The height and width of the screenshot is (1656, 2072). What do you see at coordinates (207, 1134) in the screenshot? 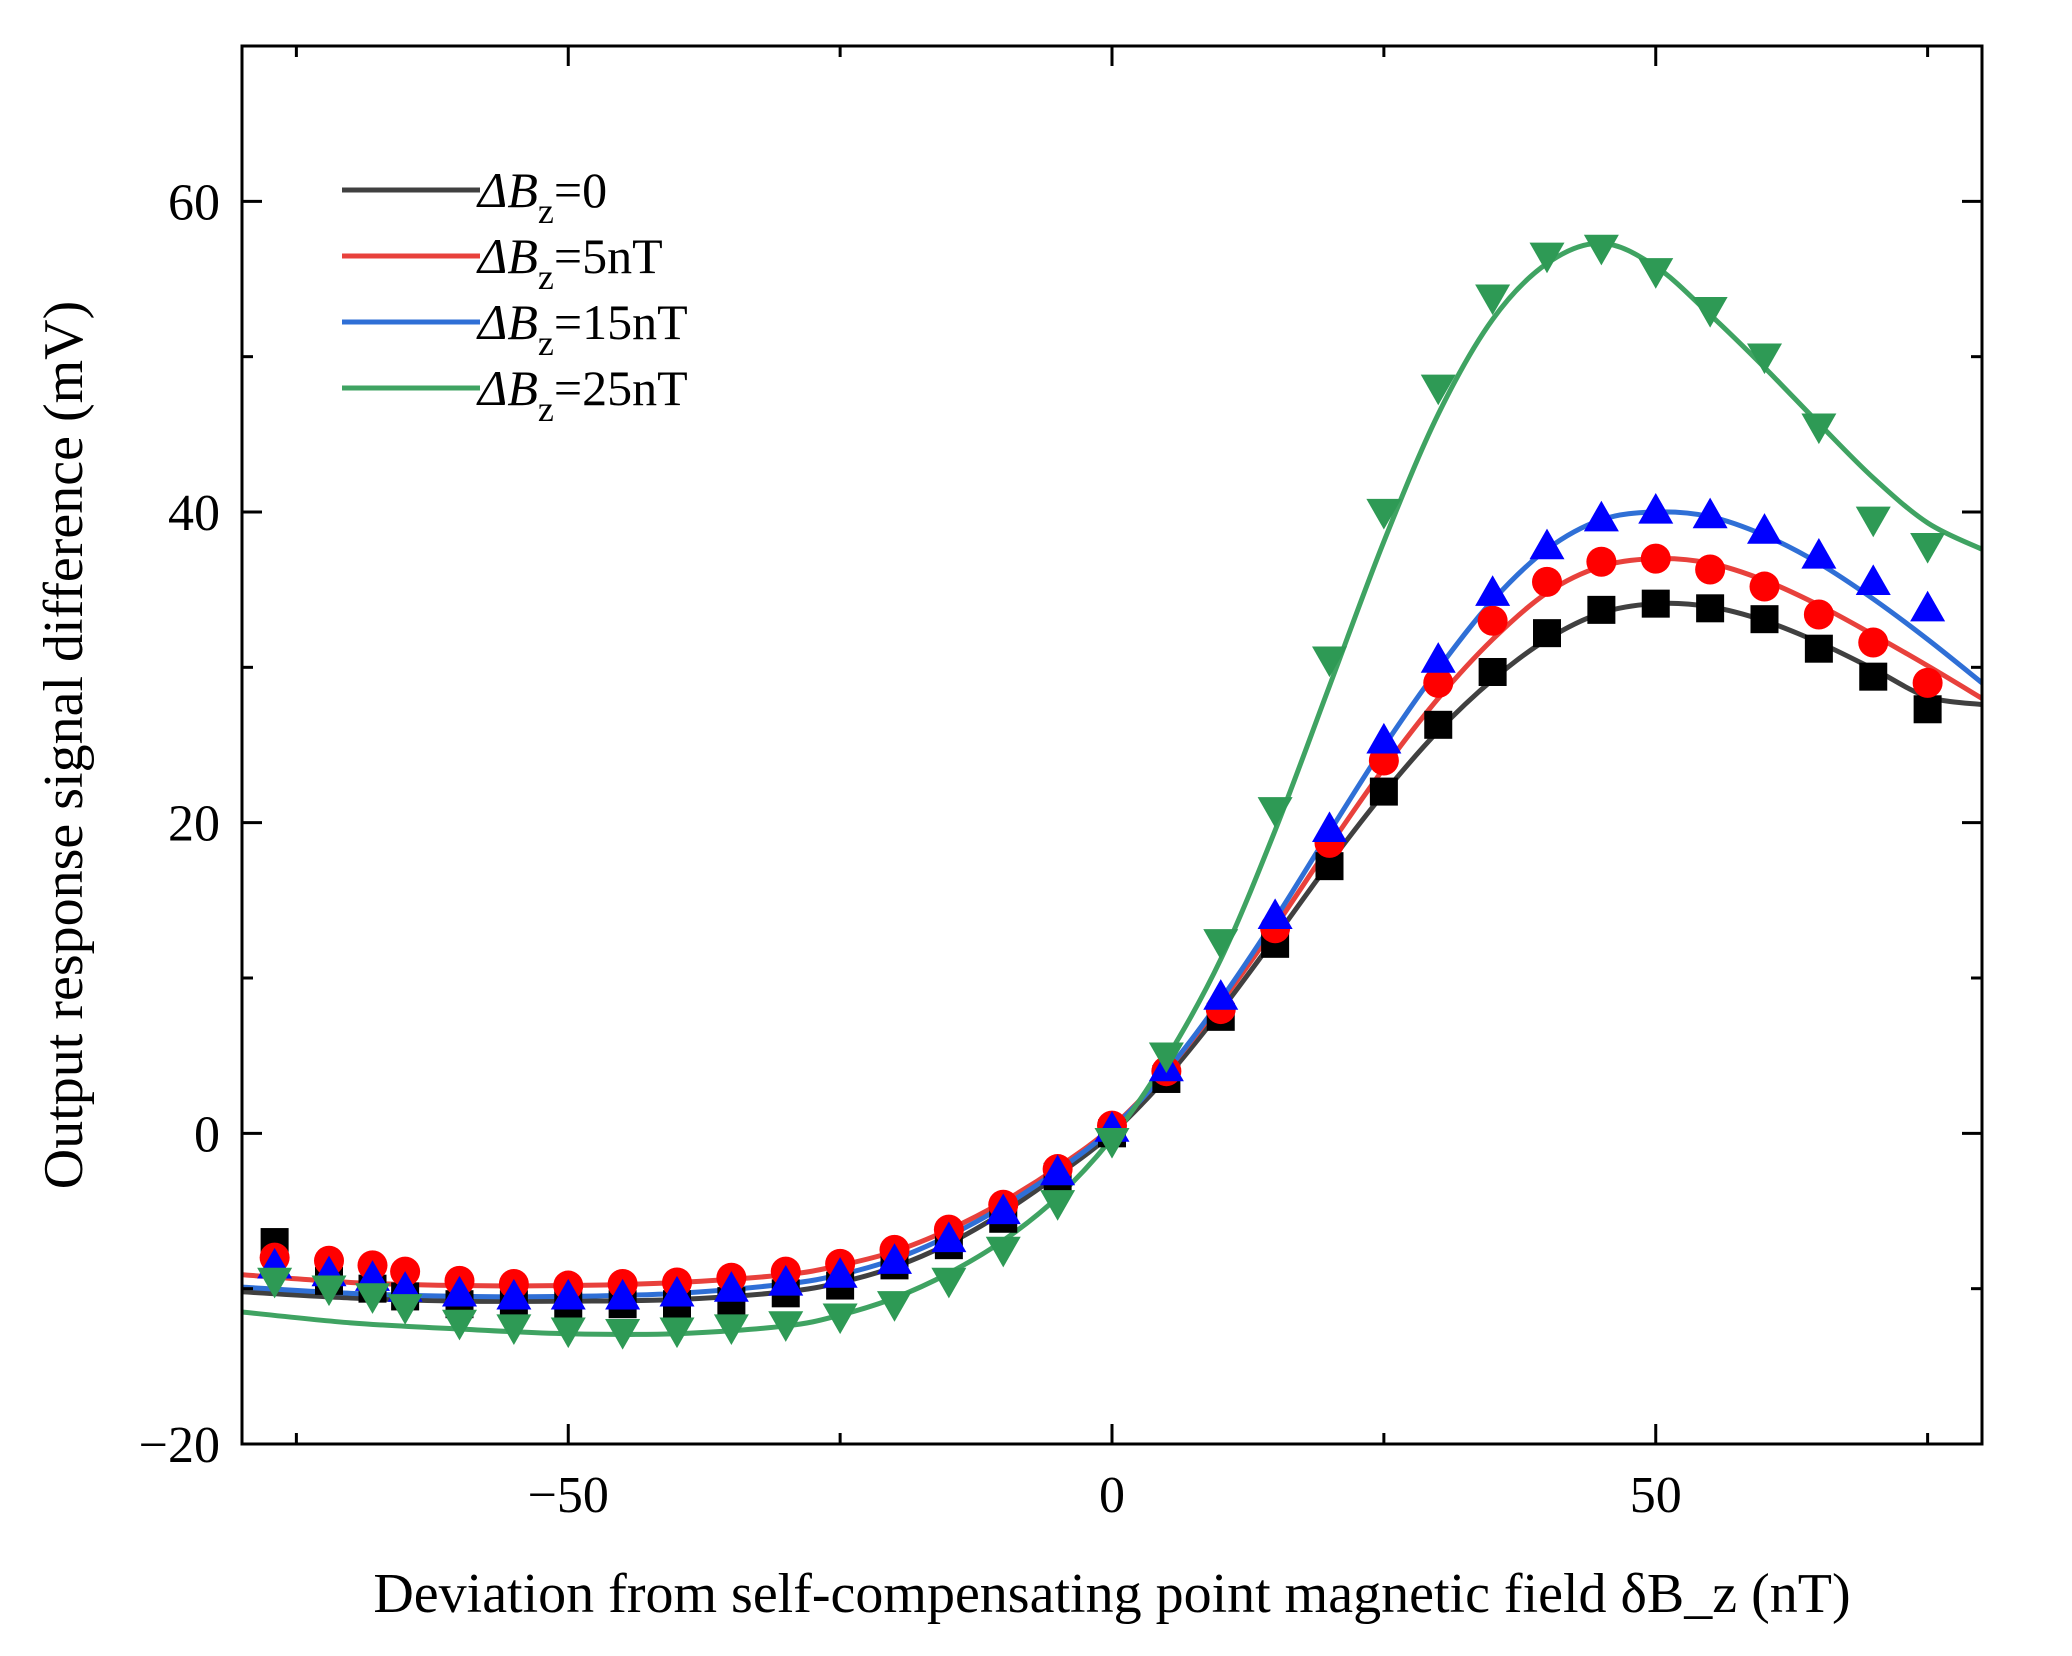
I see `y-tick-label: 0` at bounding box center [207, 1134].